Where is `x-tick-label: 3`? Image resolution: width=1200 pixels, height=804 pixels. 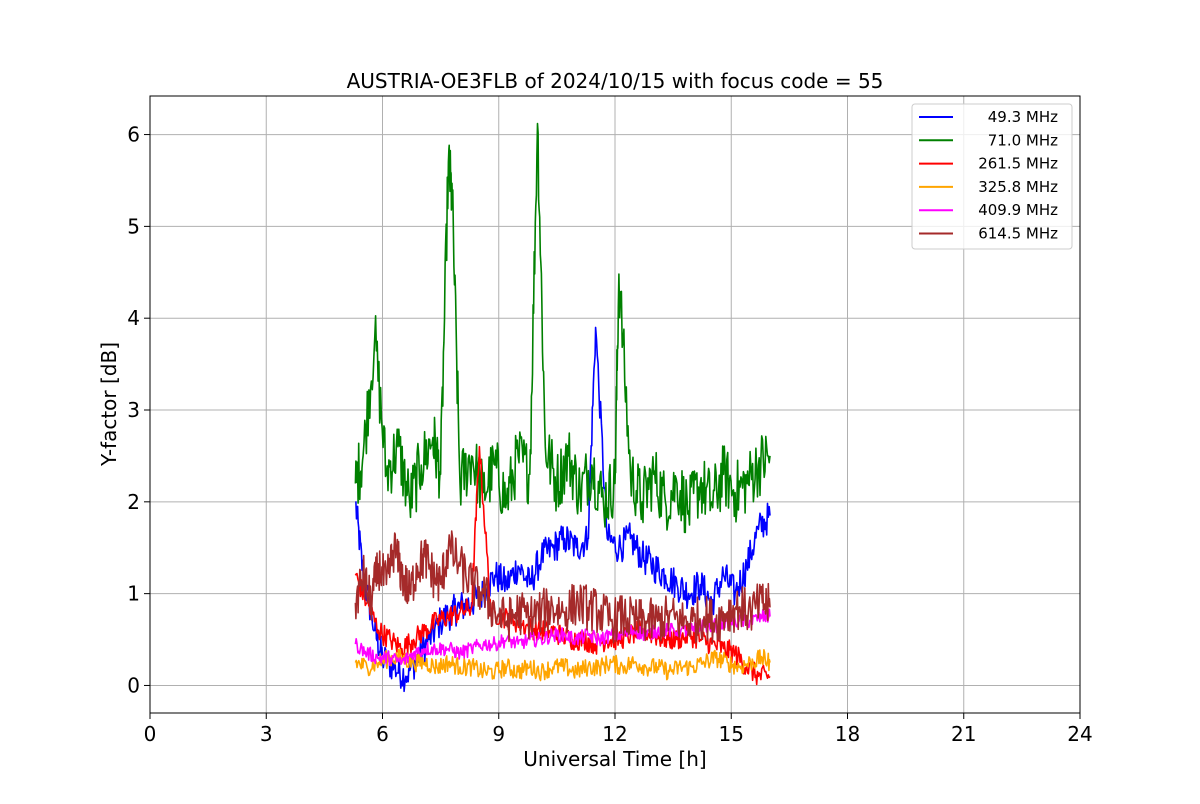 x-tick-label: 3 is located at coordinates (266, 734).